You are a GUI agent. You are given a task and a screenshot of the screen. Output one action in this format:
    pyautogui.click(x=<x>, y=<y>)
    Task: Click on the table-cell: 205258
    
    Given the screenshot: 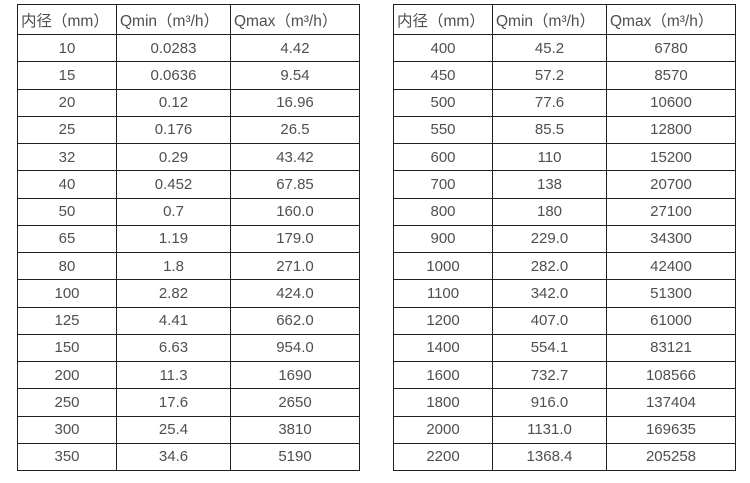 What is the action you would take?
    pyautogui.click(x=671, y=457)
    